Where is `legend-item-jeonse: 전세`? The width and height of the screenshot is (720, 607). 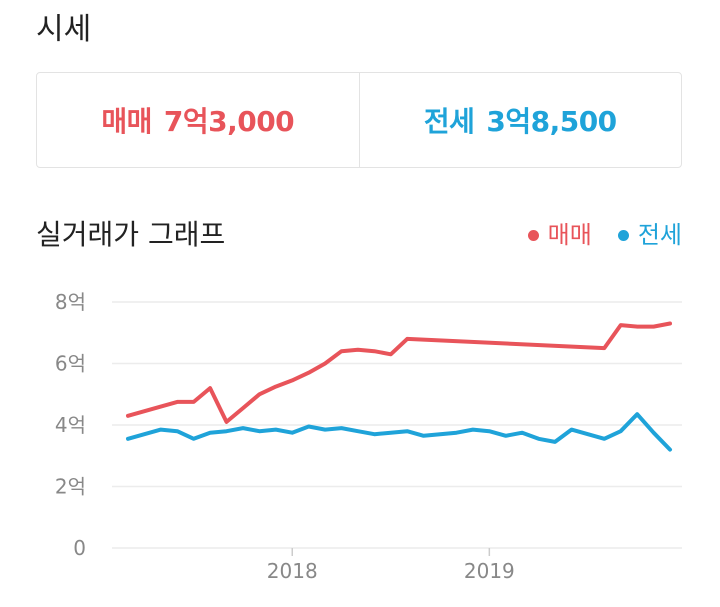 legend-item-jeonse: 전세 is located at coordinates (649, 235).